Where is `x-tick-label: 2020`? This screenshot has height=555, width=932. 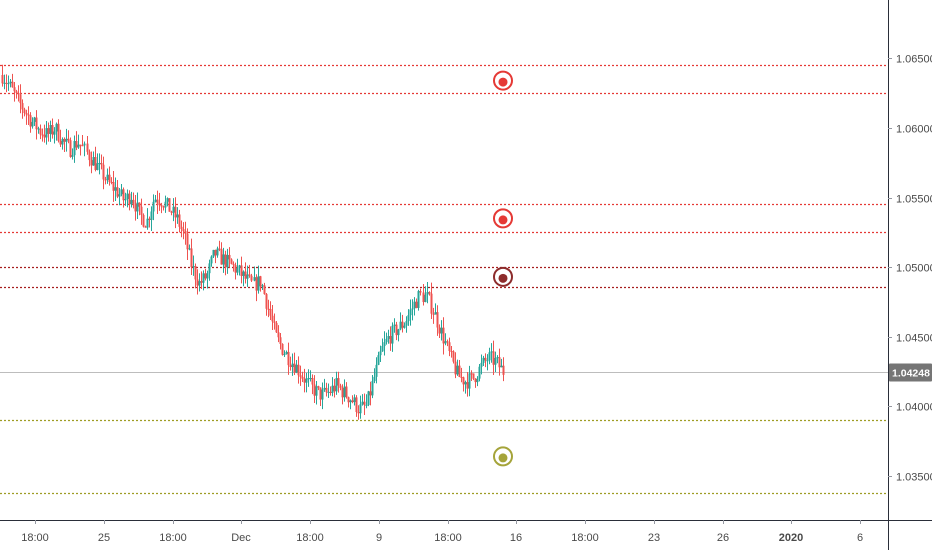 x-tick-label: 2020 is located at coordinates (791, 538).